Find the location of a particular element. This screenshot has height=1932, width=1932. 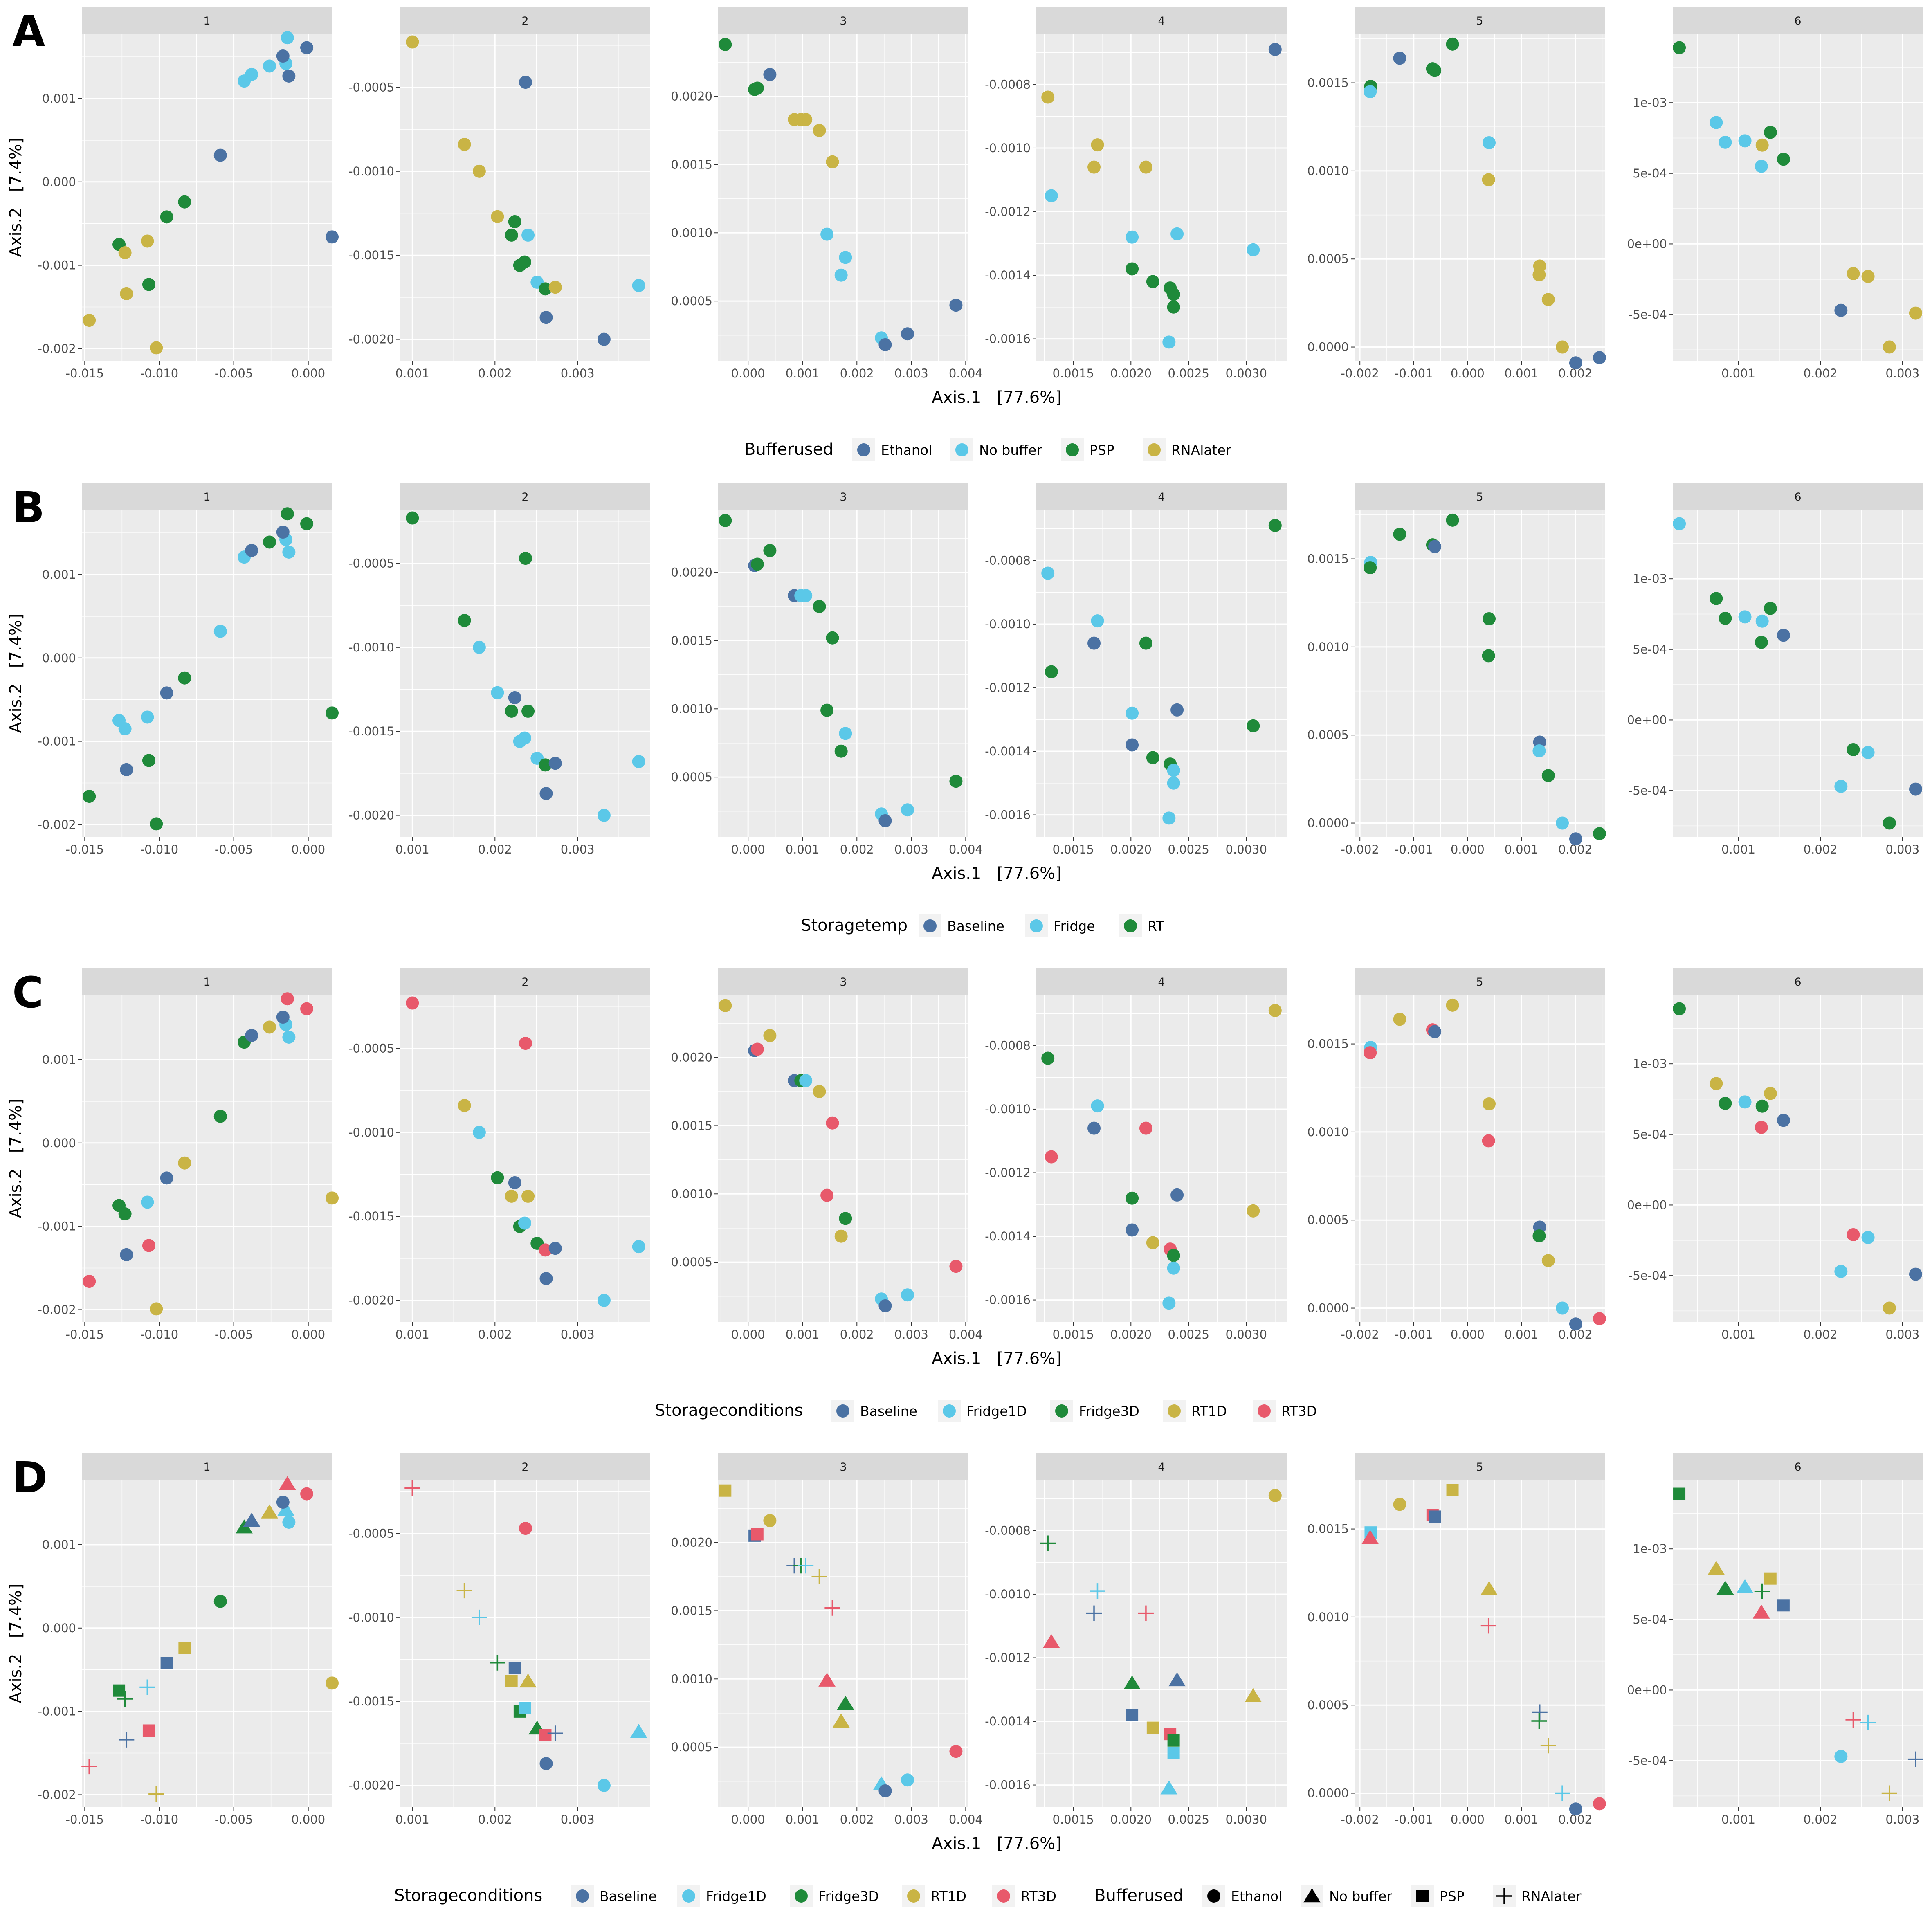

y-tick-label: -0.001 is located at coordinates (57, 1712).